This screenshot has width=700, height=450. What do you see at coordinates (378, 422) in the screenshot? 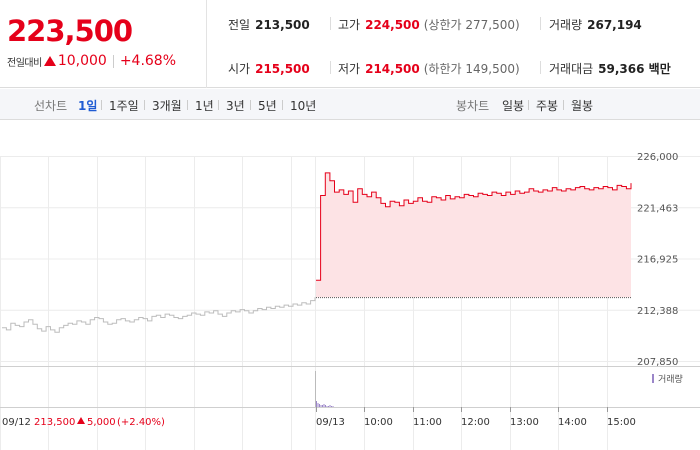
I see `x-tick-label: 10:00` at bounding box center [378, 422].